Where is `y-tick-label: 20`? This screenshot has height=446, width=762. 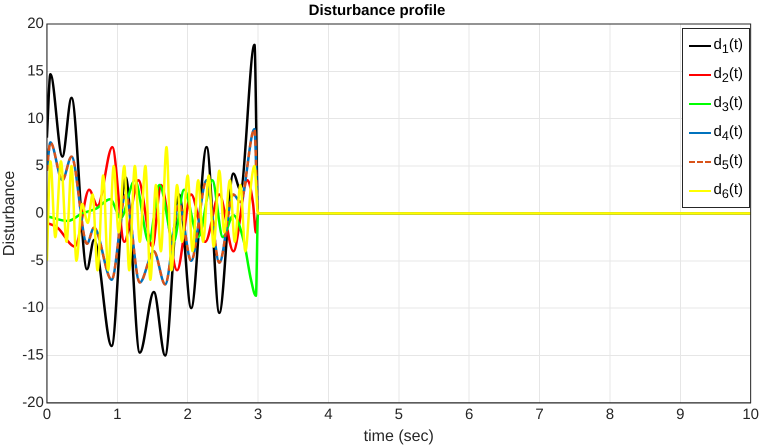 y-tick-label: 20 is located at coordinates (35, 23).